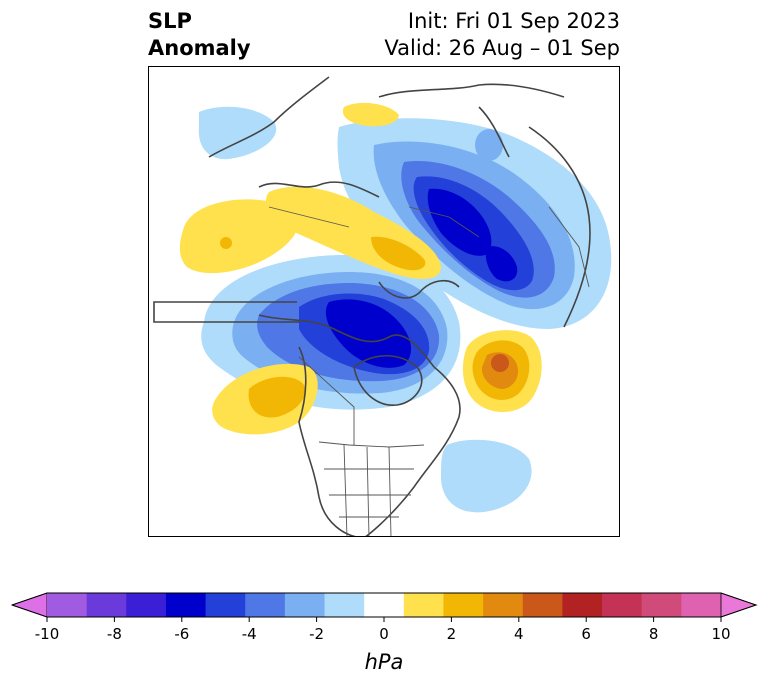 The image size is (768, 686). Describe the element at coordinates (452, 634) in the screenshot. I see `colorbar-tick-label: 2` at that location.